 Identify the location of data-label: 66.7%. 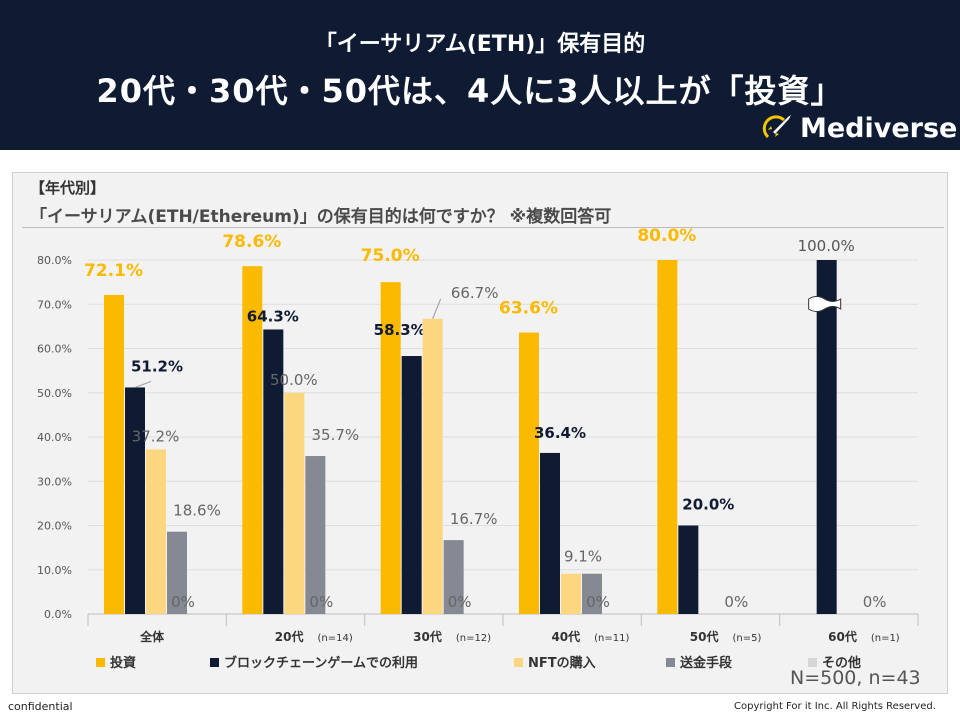
(475, 293).